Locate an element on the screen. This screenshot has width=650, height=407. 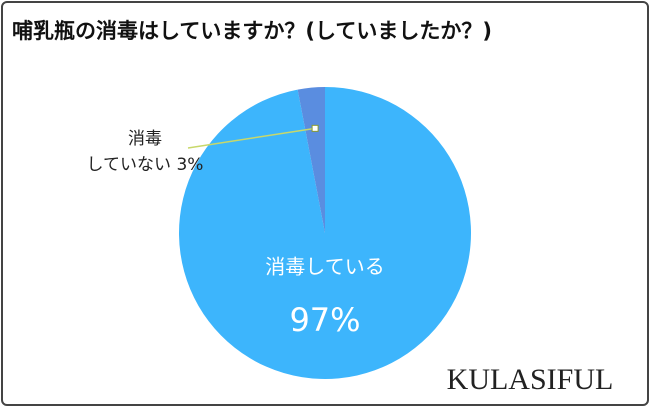
pie-slice is located at coordinates (311, 160).